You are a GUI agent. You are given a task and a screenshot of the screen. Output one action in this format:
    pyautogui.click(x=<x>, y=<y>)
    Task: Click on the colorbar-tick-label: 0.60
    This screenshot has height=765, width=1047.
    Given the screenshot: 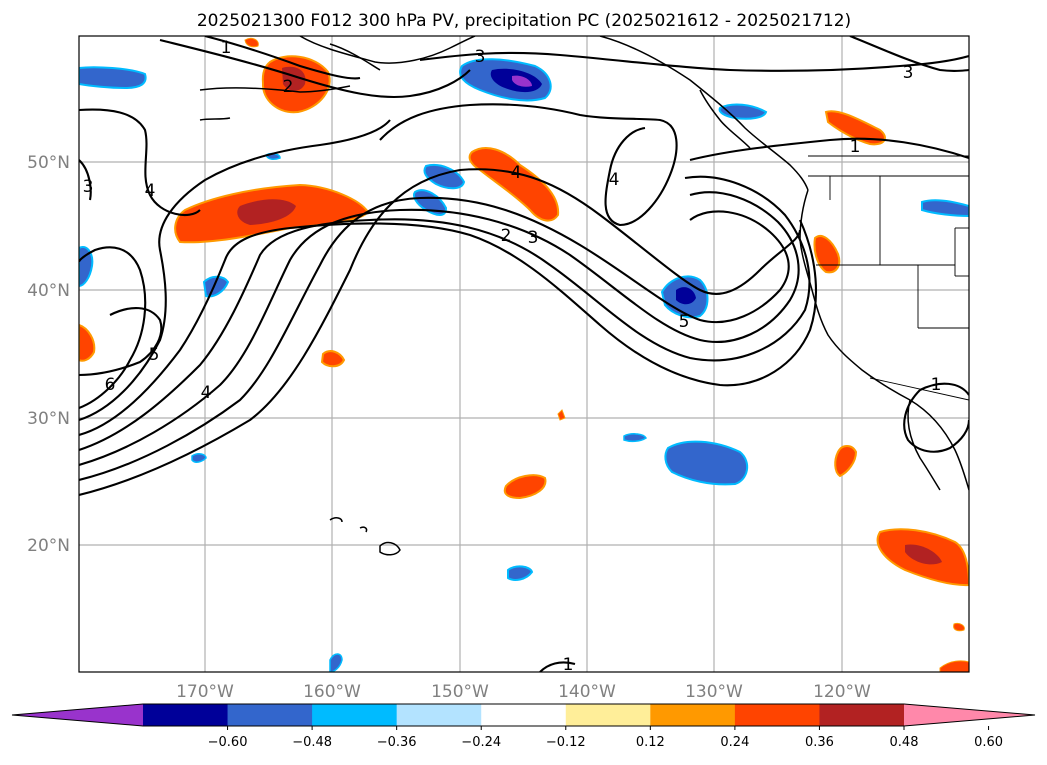 What is the action you would take?
    pyautogui.click(x=988, y=742)
    